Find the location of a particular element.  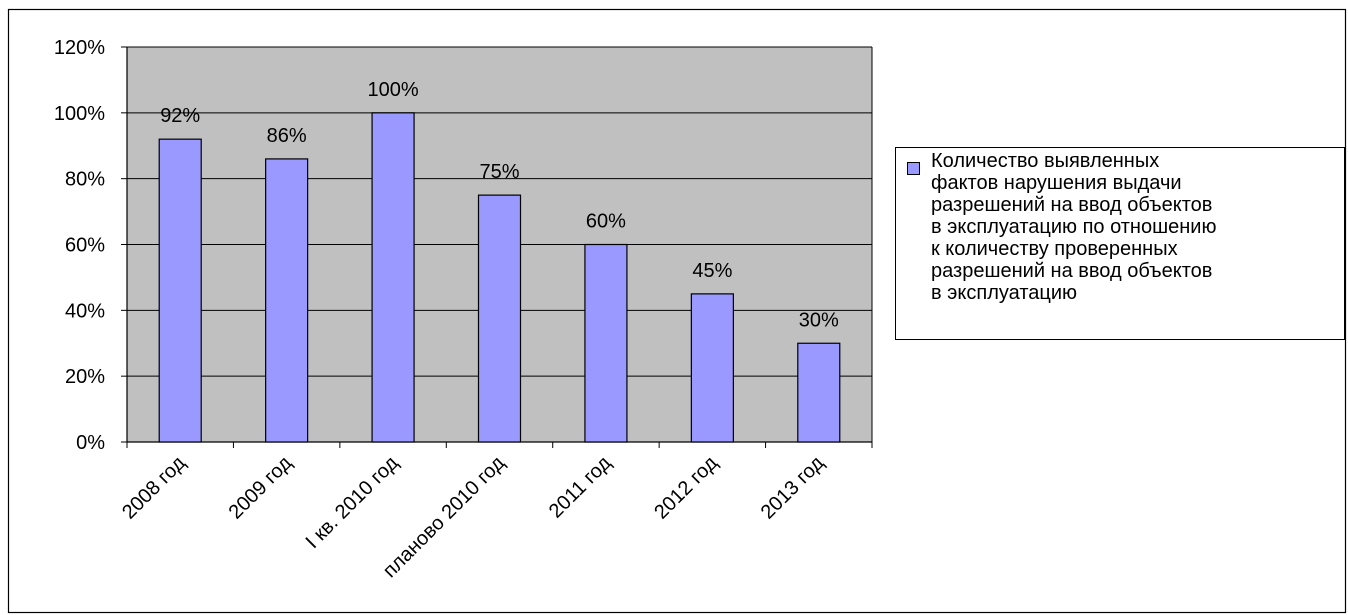

data-label: 92% is located at coordinates (180, 116).